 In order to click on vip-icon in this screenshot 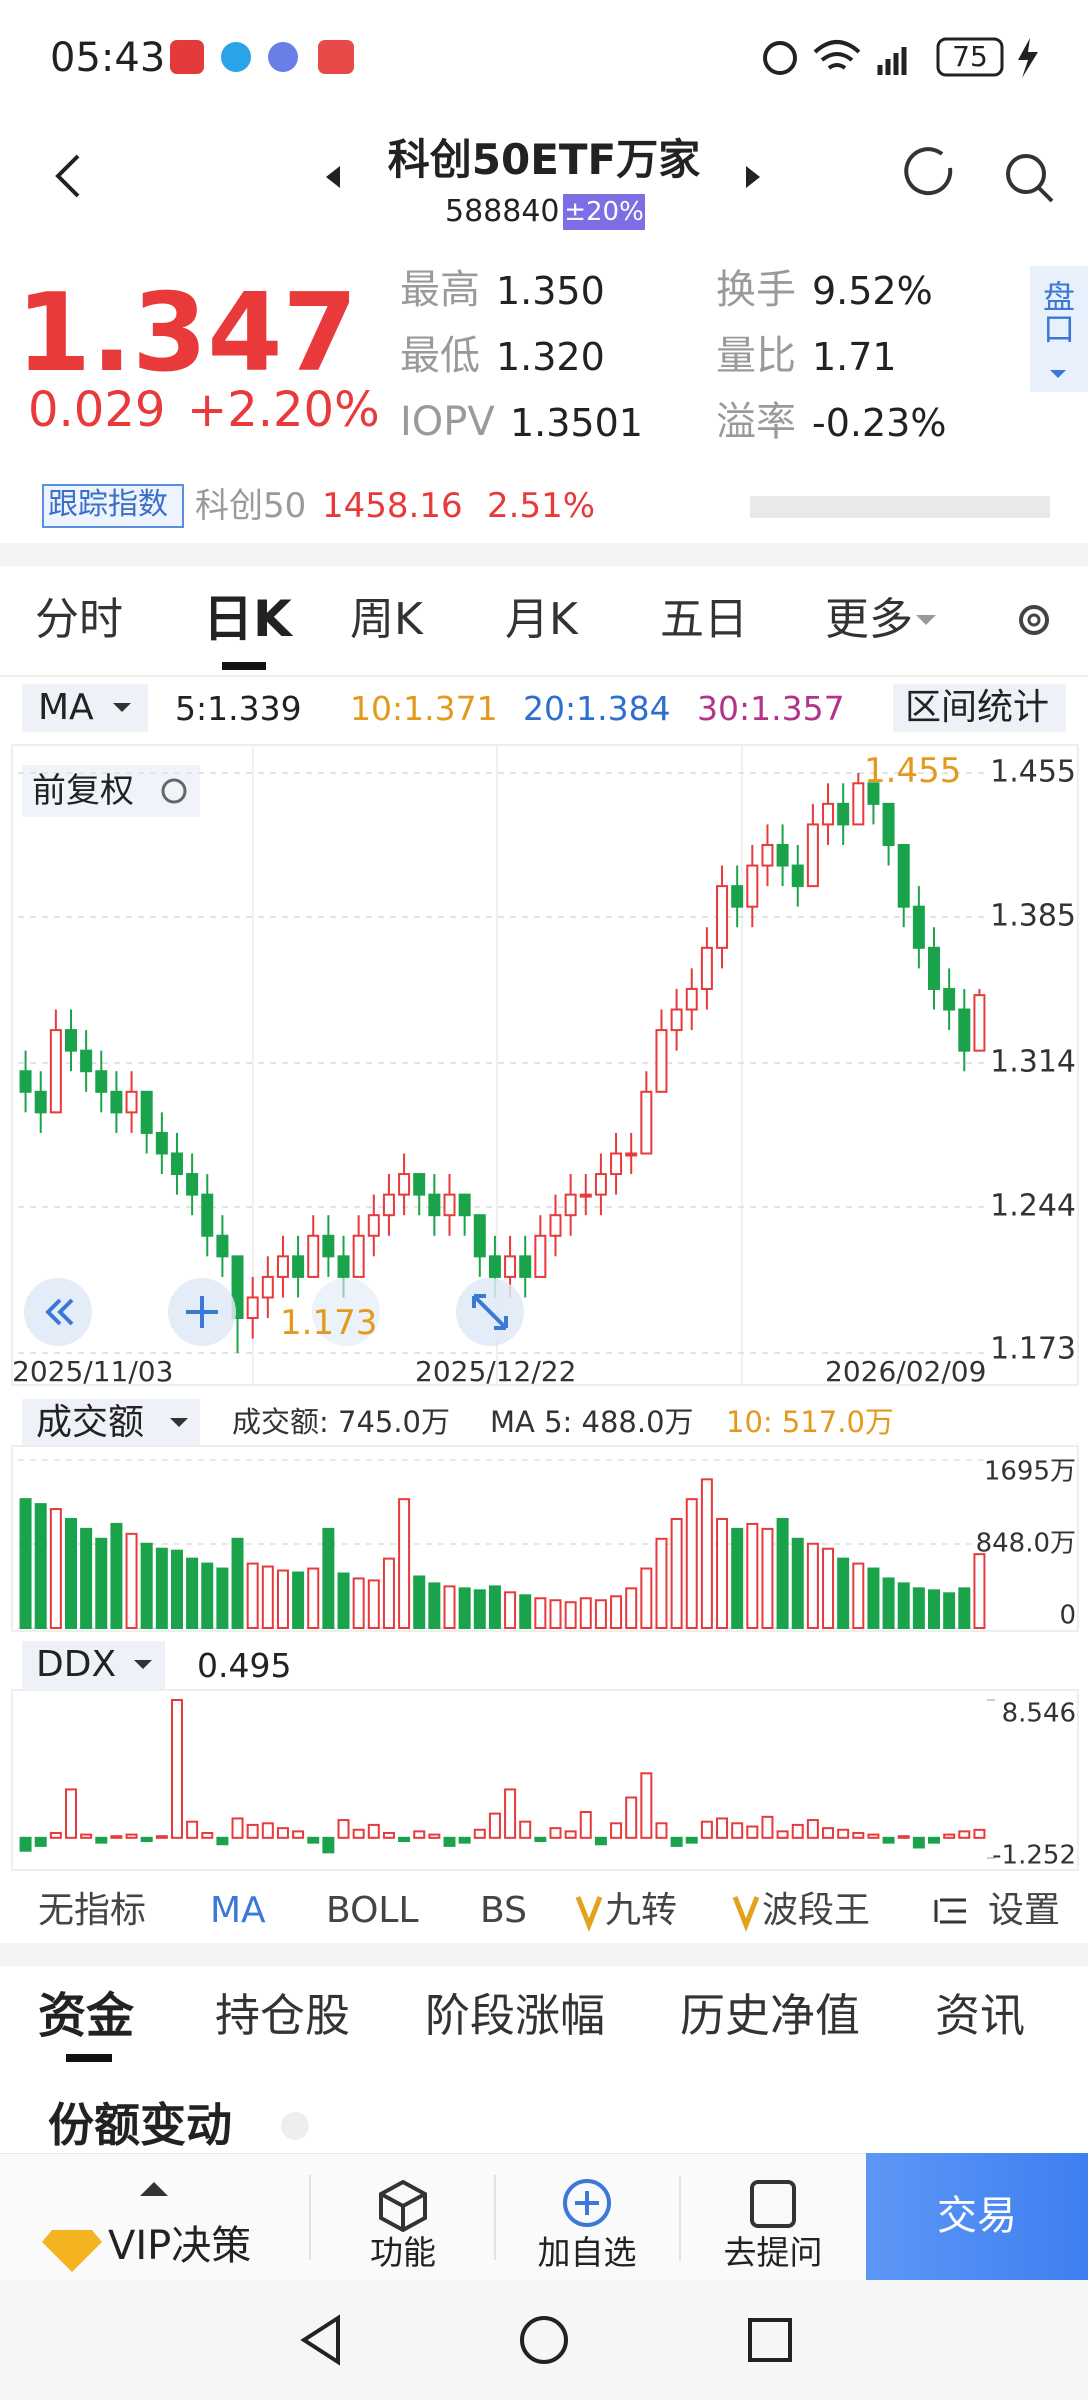, I will do `click(72, 2251)`.